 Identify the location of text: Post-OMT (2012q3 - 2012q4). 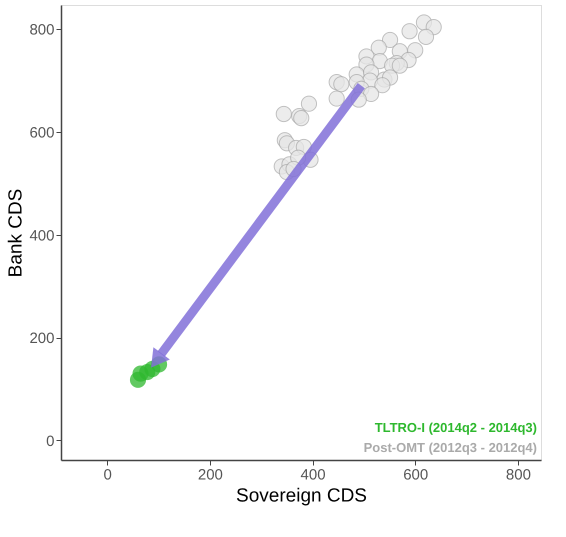
(450, 447).